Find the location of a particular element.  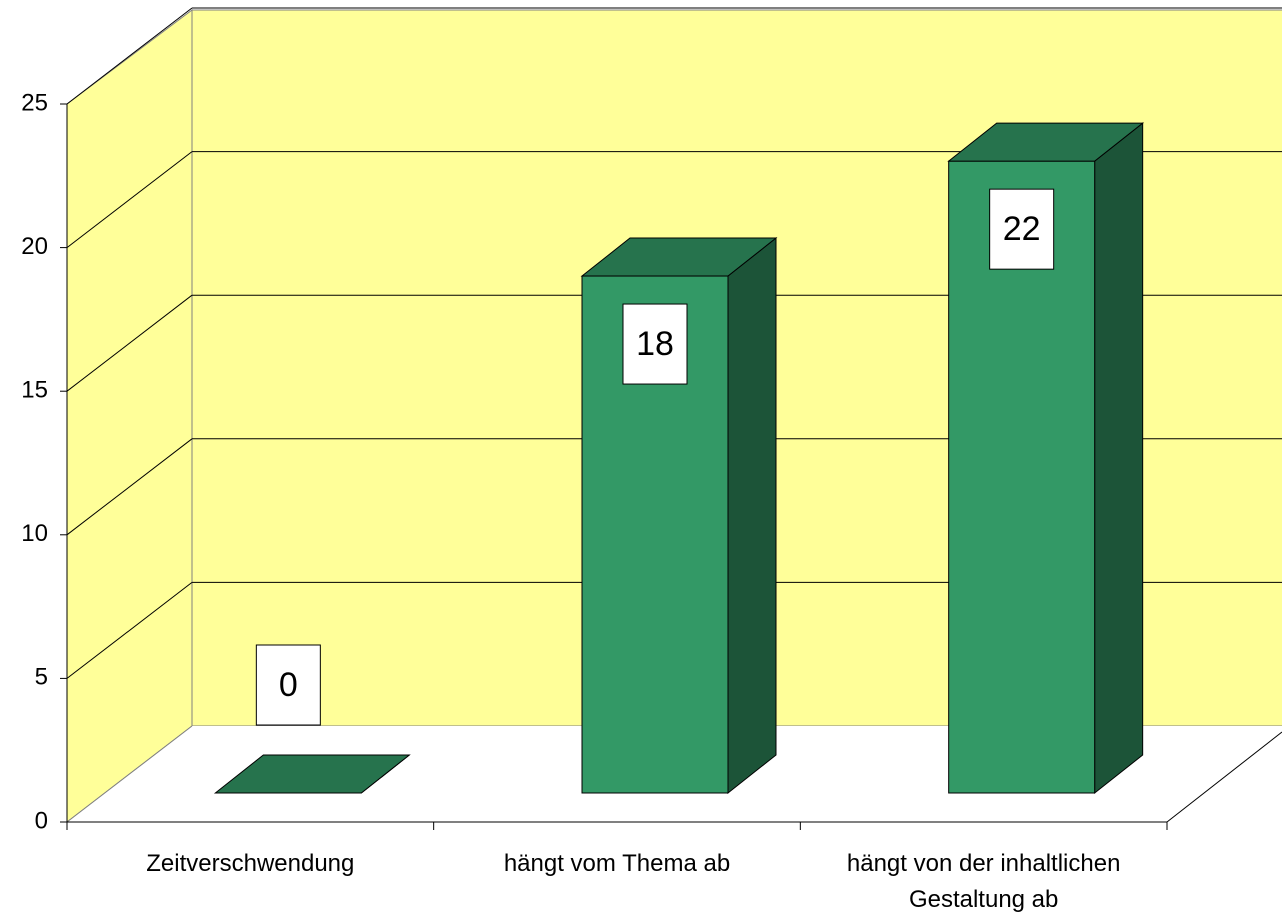

y-tick-label: 10 is located at coordinates (34, 533).